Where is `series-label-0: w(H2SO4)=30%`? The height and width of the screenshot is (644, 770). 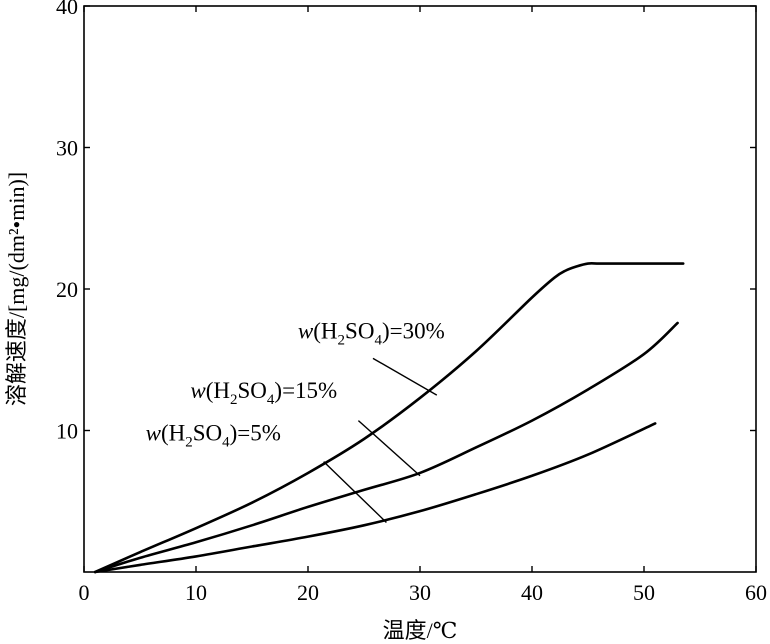
series-label-0: w(H2SO4)=30% is located at coordinates (371, 334).